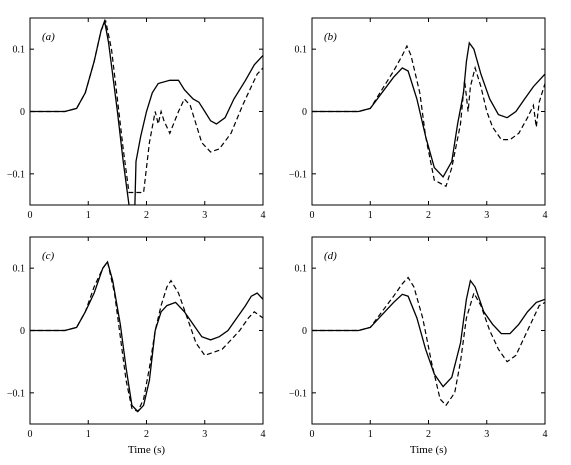 The height and width of the screenshot is (465, 571). I want to click on panel-c-series-solid-line, so click(146, 336).